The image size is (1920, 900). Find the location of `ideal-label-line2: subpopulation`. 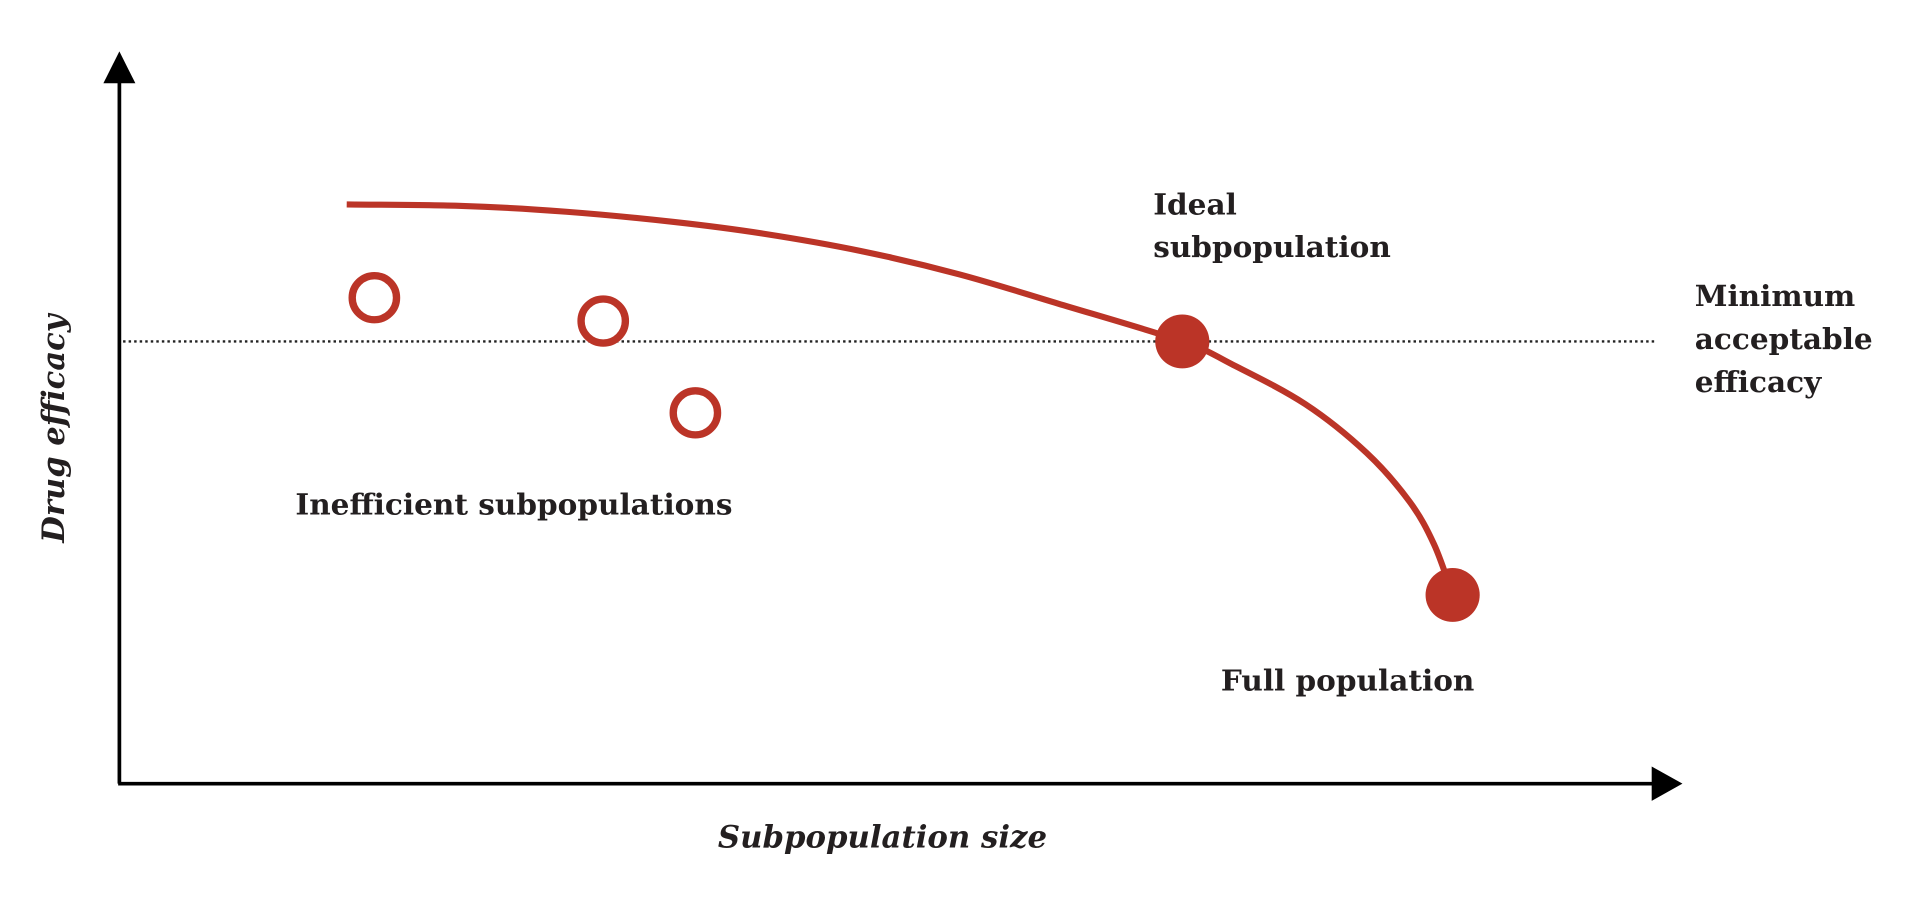

ideal-label-line2: subpopulation is located at coordinates (1272, 246).